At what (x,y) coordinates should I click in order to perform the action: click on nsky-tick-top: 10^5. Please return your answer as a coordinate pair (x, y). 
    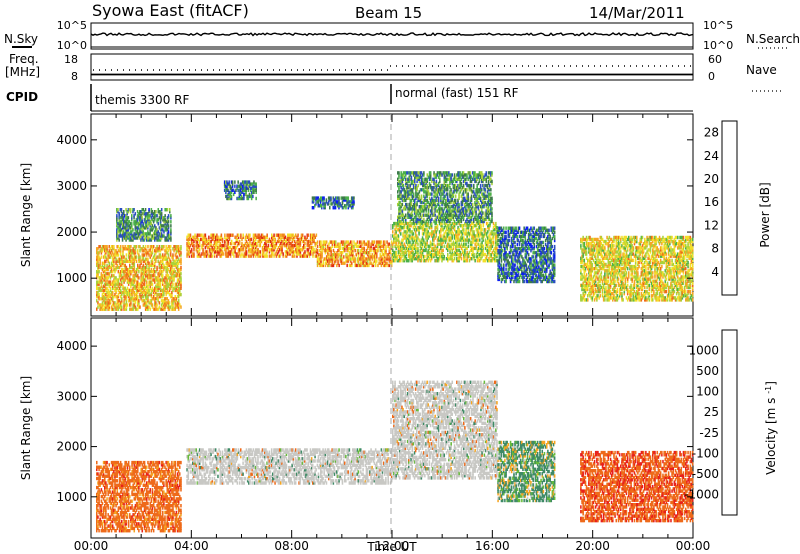
    Looking at the image, I should click on (72, 25).